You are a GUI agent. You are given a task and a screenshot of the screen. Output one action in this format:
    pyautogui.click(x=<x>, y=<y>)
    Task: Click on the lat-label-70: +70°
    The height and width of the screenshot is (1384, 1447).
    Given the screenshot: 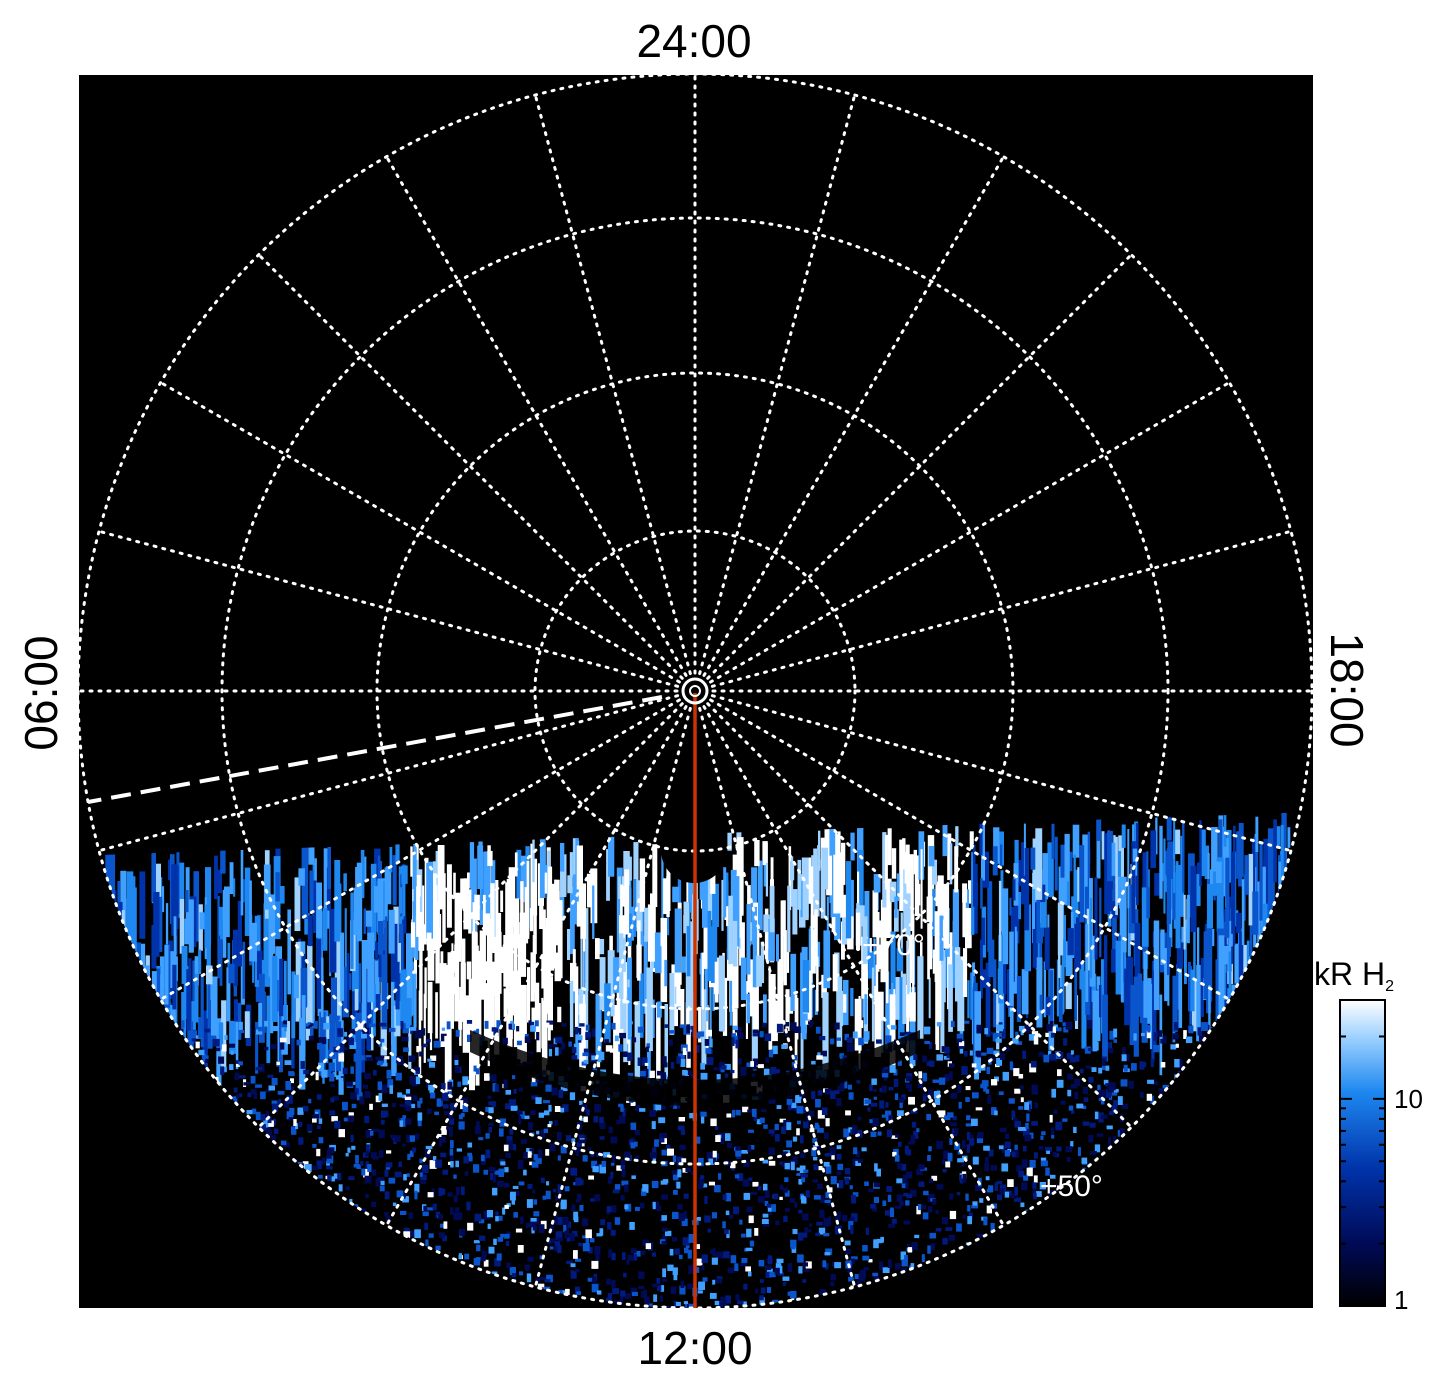 What is the action you would take?
    pyautogui.click(x=893, y=945)
    